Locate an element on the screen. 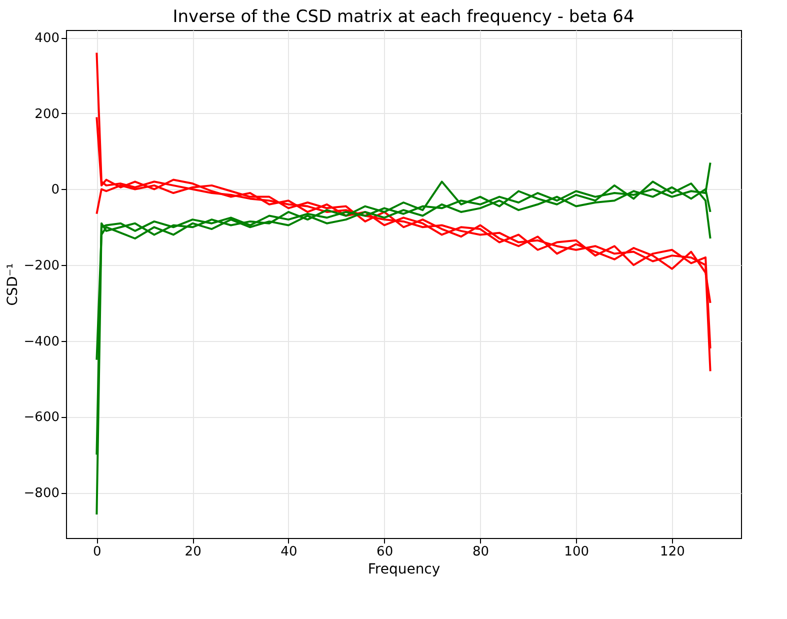 Image resolution: width=787 pixels, height=619 pixels. y-tick-label: −600 is located at coordinates (42, 418).